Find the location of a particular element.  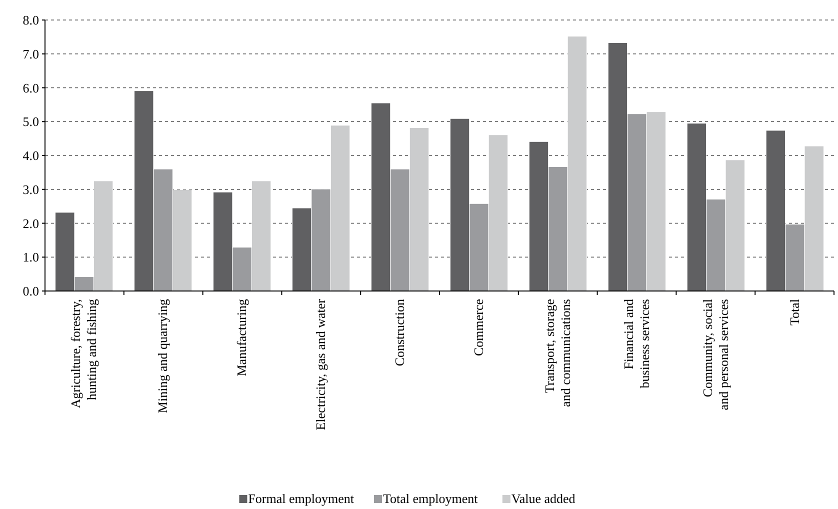

x-tick-label: Mining and quarrying is located at coordinates (162, 356).